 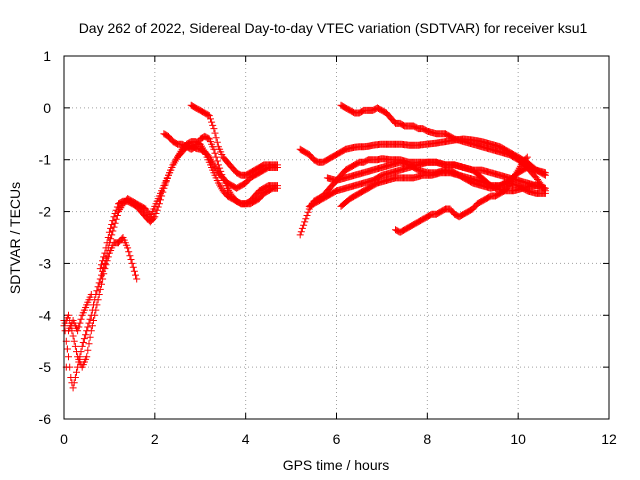 I want to click on y-tick-label: -2, so click(x=45, y=212).